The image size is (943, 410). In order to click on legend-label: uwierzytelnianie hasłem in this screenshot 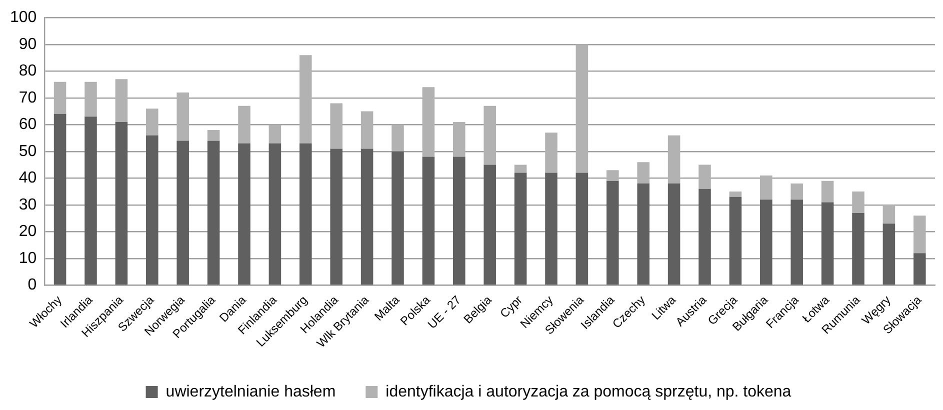, I will do `click(251, 391)`.